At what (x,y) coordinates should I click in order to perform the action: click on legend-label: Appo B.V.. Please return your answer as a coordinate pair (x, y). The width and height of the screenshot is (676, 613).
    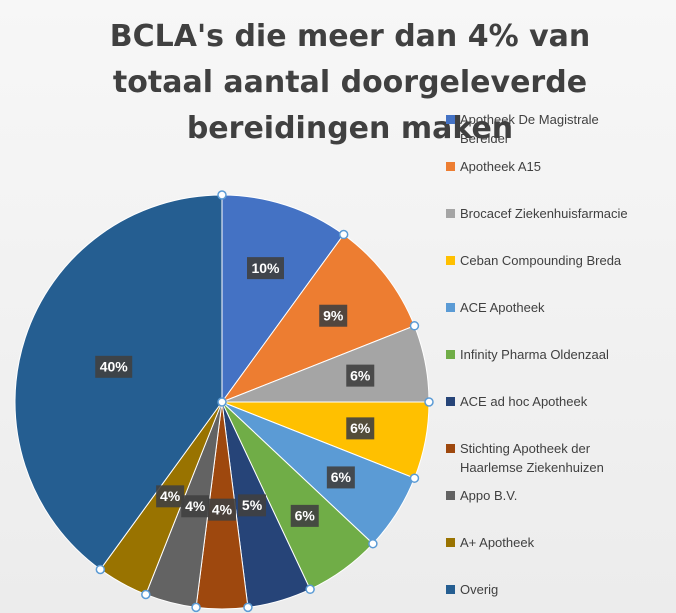
    Looking at the image, I should click on (489, 495).